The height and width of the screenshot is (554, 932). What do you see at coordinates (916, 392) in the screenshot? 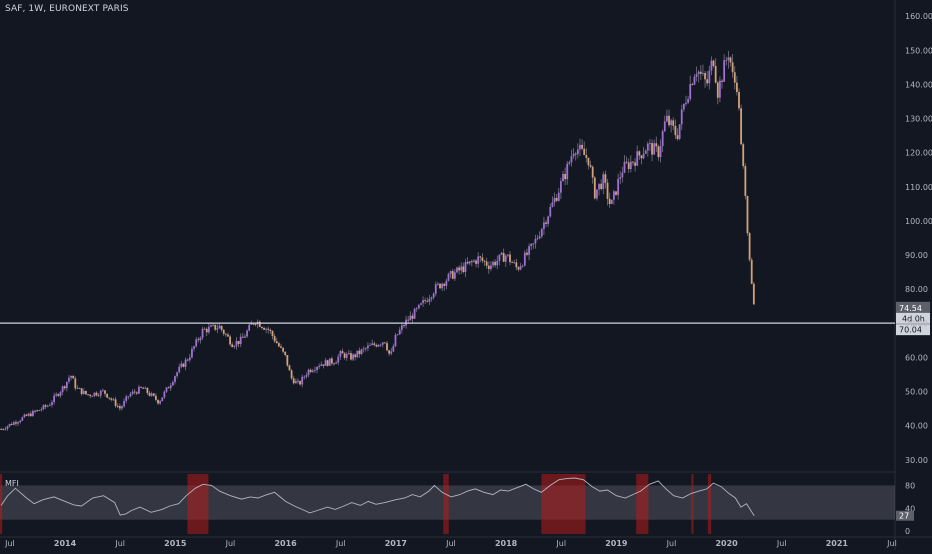
I see `price-axis-tick-label: 50.00` at bounding box center [916, 392].